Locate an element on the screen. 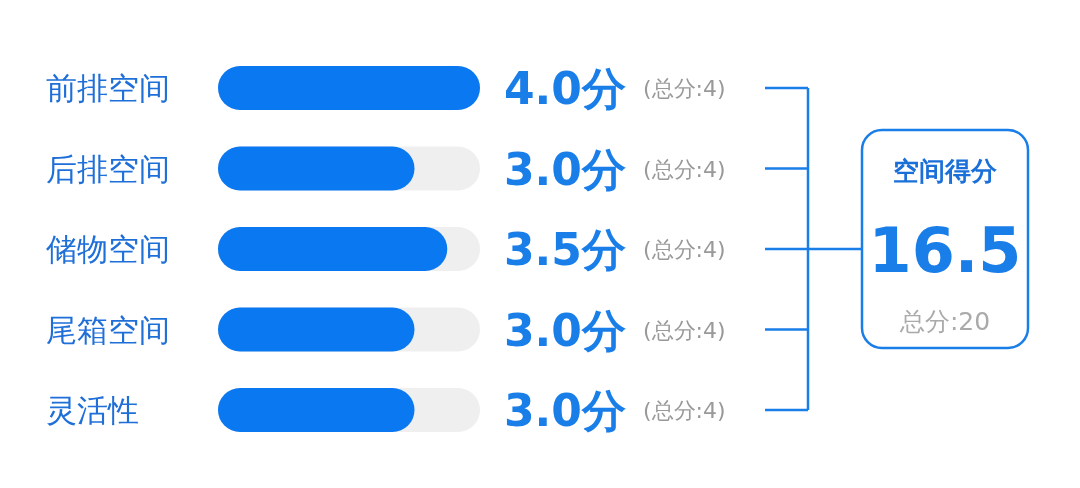  text: 总分:20 is located at coordinates (944, 321).